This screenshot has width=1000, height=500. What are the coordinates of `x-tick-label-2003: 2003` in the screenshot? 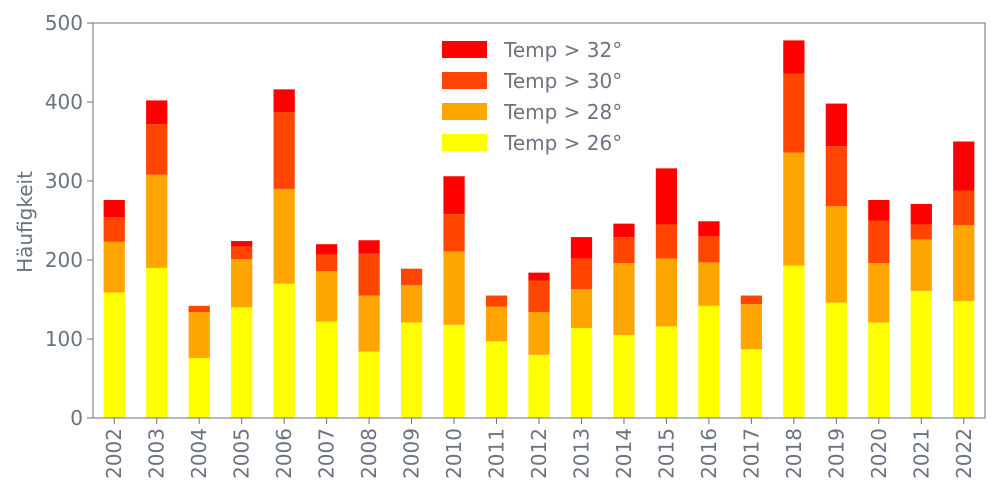 It's located at (157, 453).